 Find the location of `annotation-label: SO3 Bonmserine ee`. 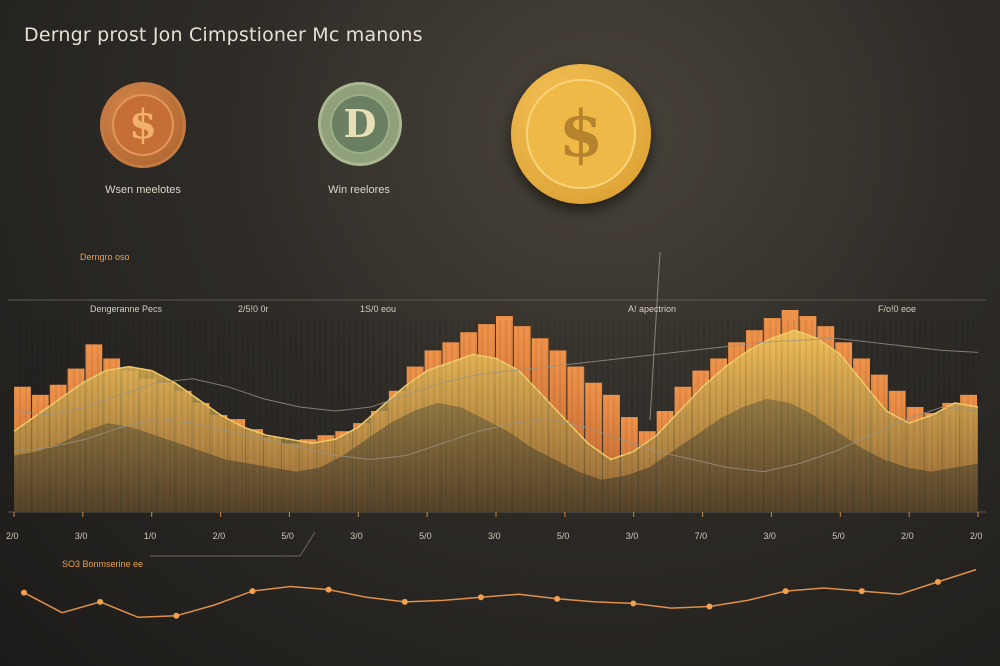

annotation-label: SO3 Bonmserine ee is located at coordinates (103, 564).